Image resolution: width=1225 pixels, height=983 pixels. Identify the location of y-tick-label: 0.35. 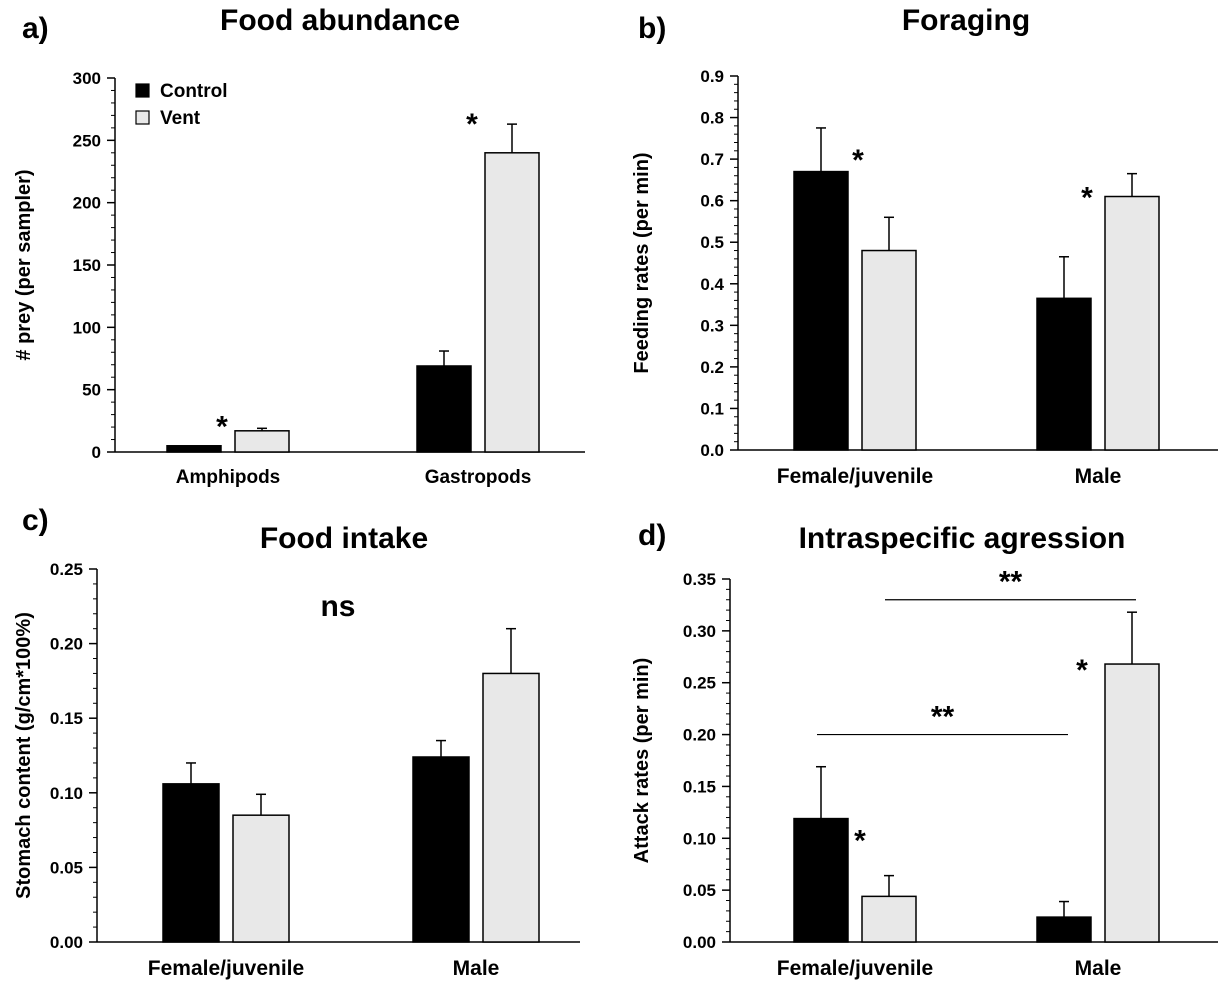
(699, 579).